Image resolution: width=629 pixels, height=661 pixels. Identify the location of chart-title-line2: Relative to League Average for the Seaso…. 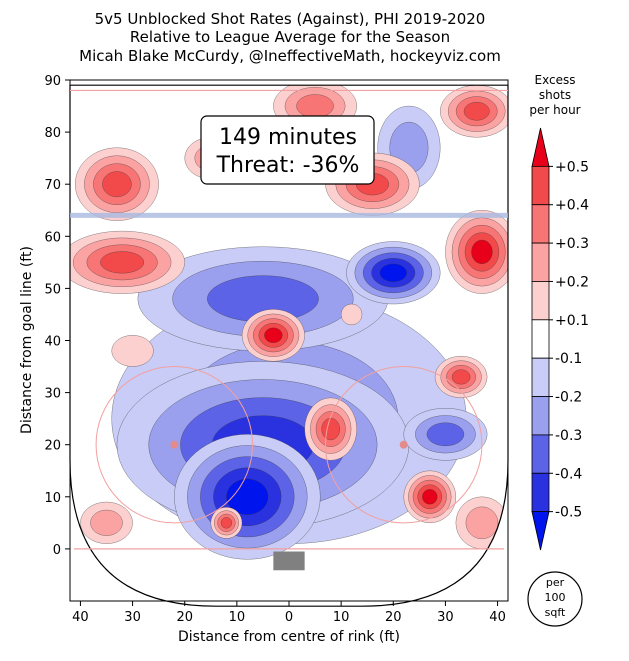
(290, 37).